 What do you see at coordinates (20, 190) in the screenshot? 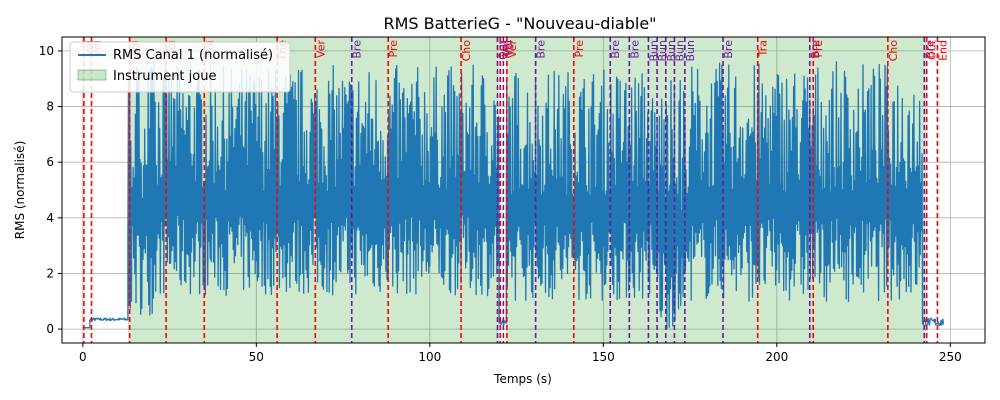
I see `y-axis-label: RMS (normalisé)` at bounding box center [20, 190].